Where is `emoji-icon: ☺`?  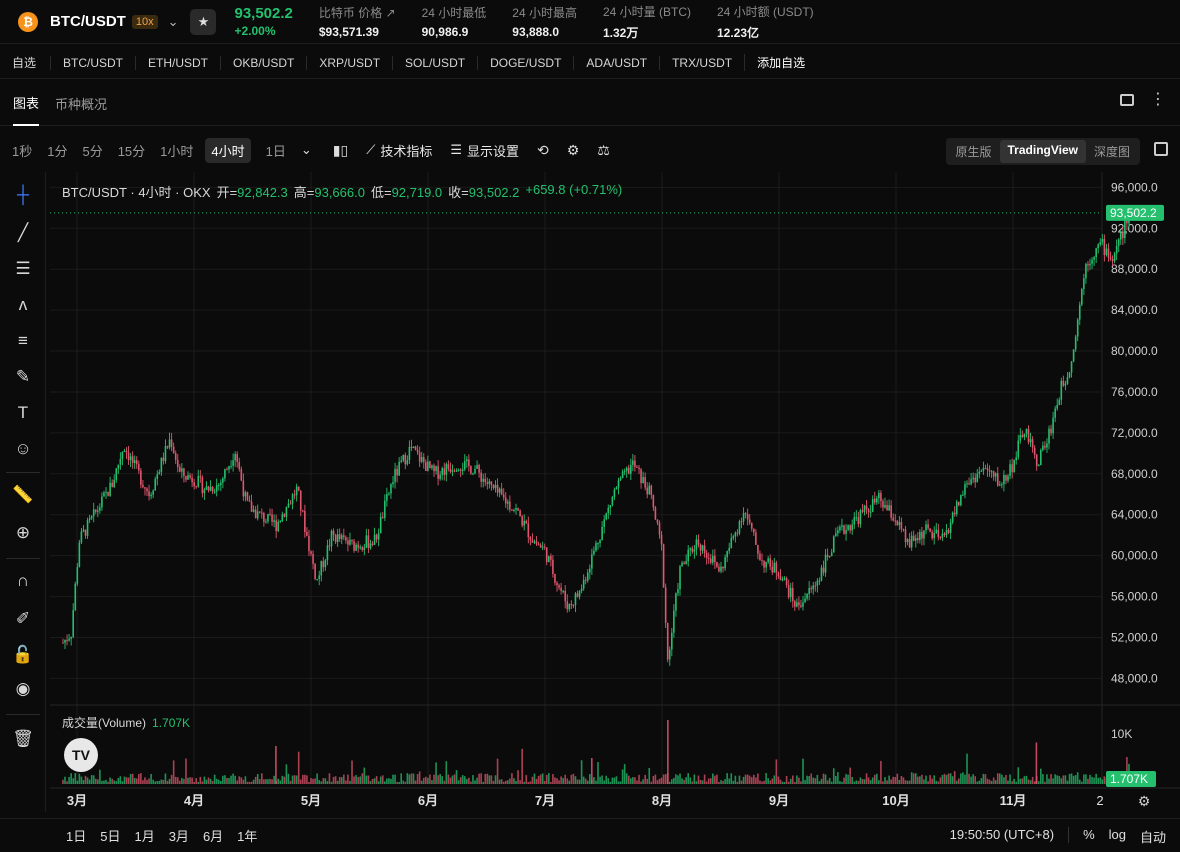 emoji-icon: ☺ is located at coordinates (23, 448).